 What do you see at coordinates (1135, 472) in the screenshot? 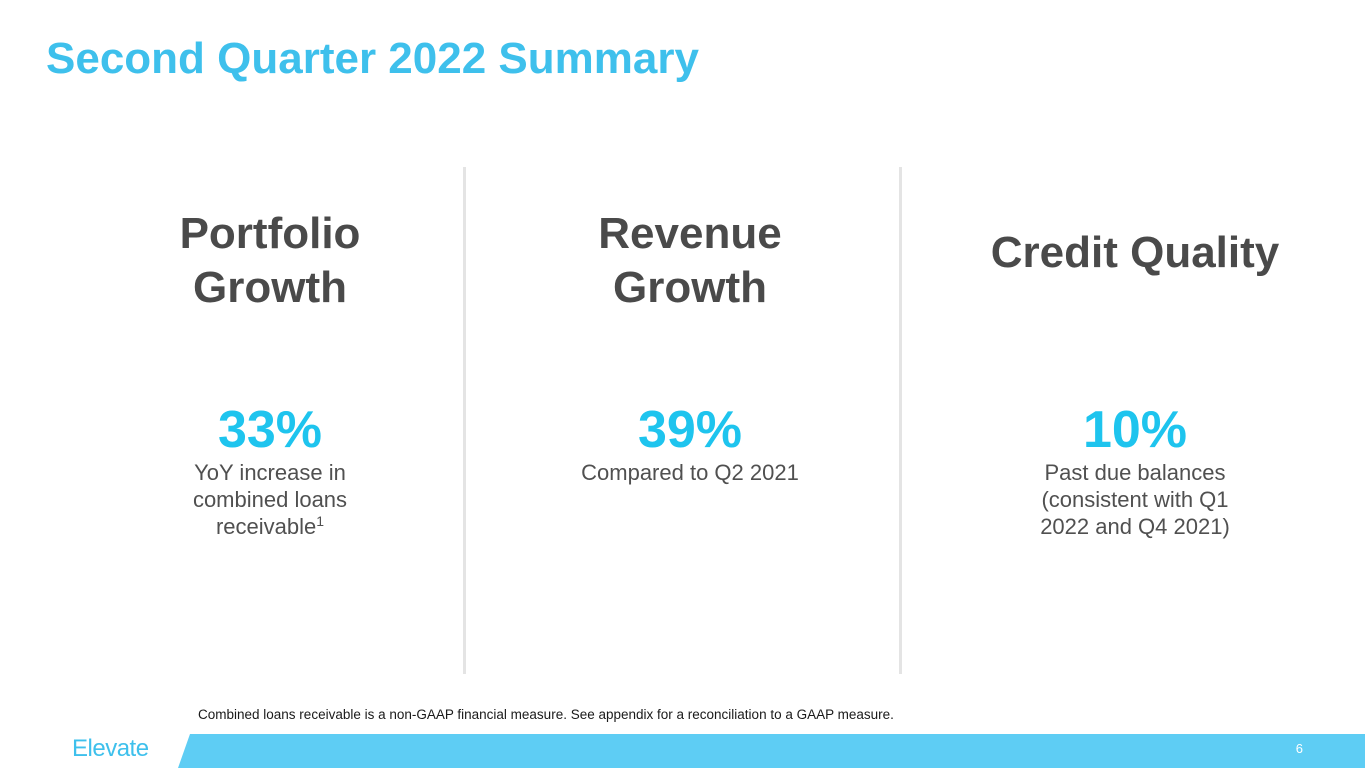
I see `description-line: Past due balances` at bounding box center [1135, 472].